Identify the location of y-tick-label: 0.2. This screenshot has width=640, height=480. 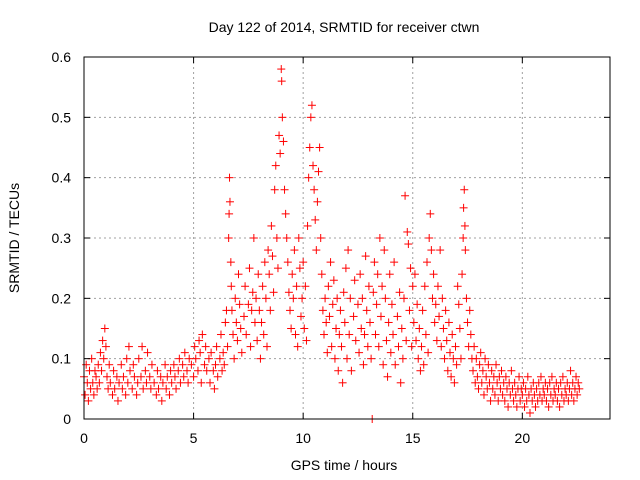
(62, 298).